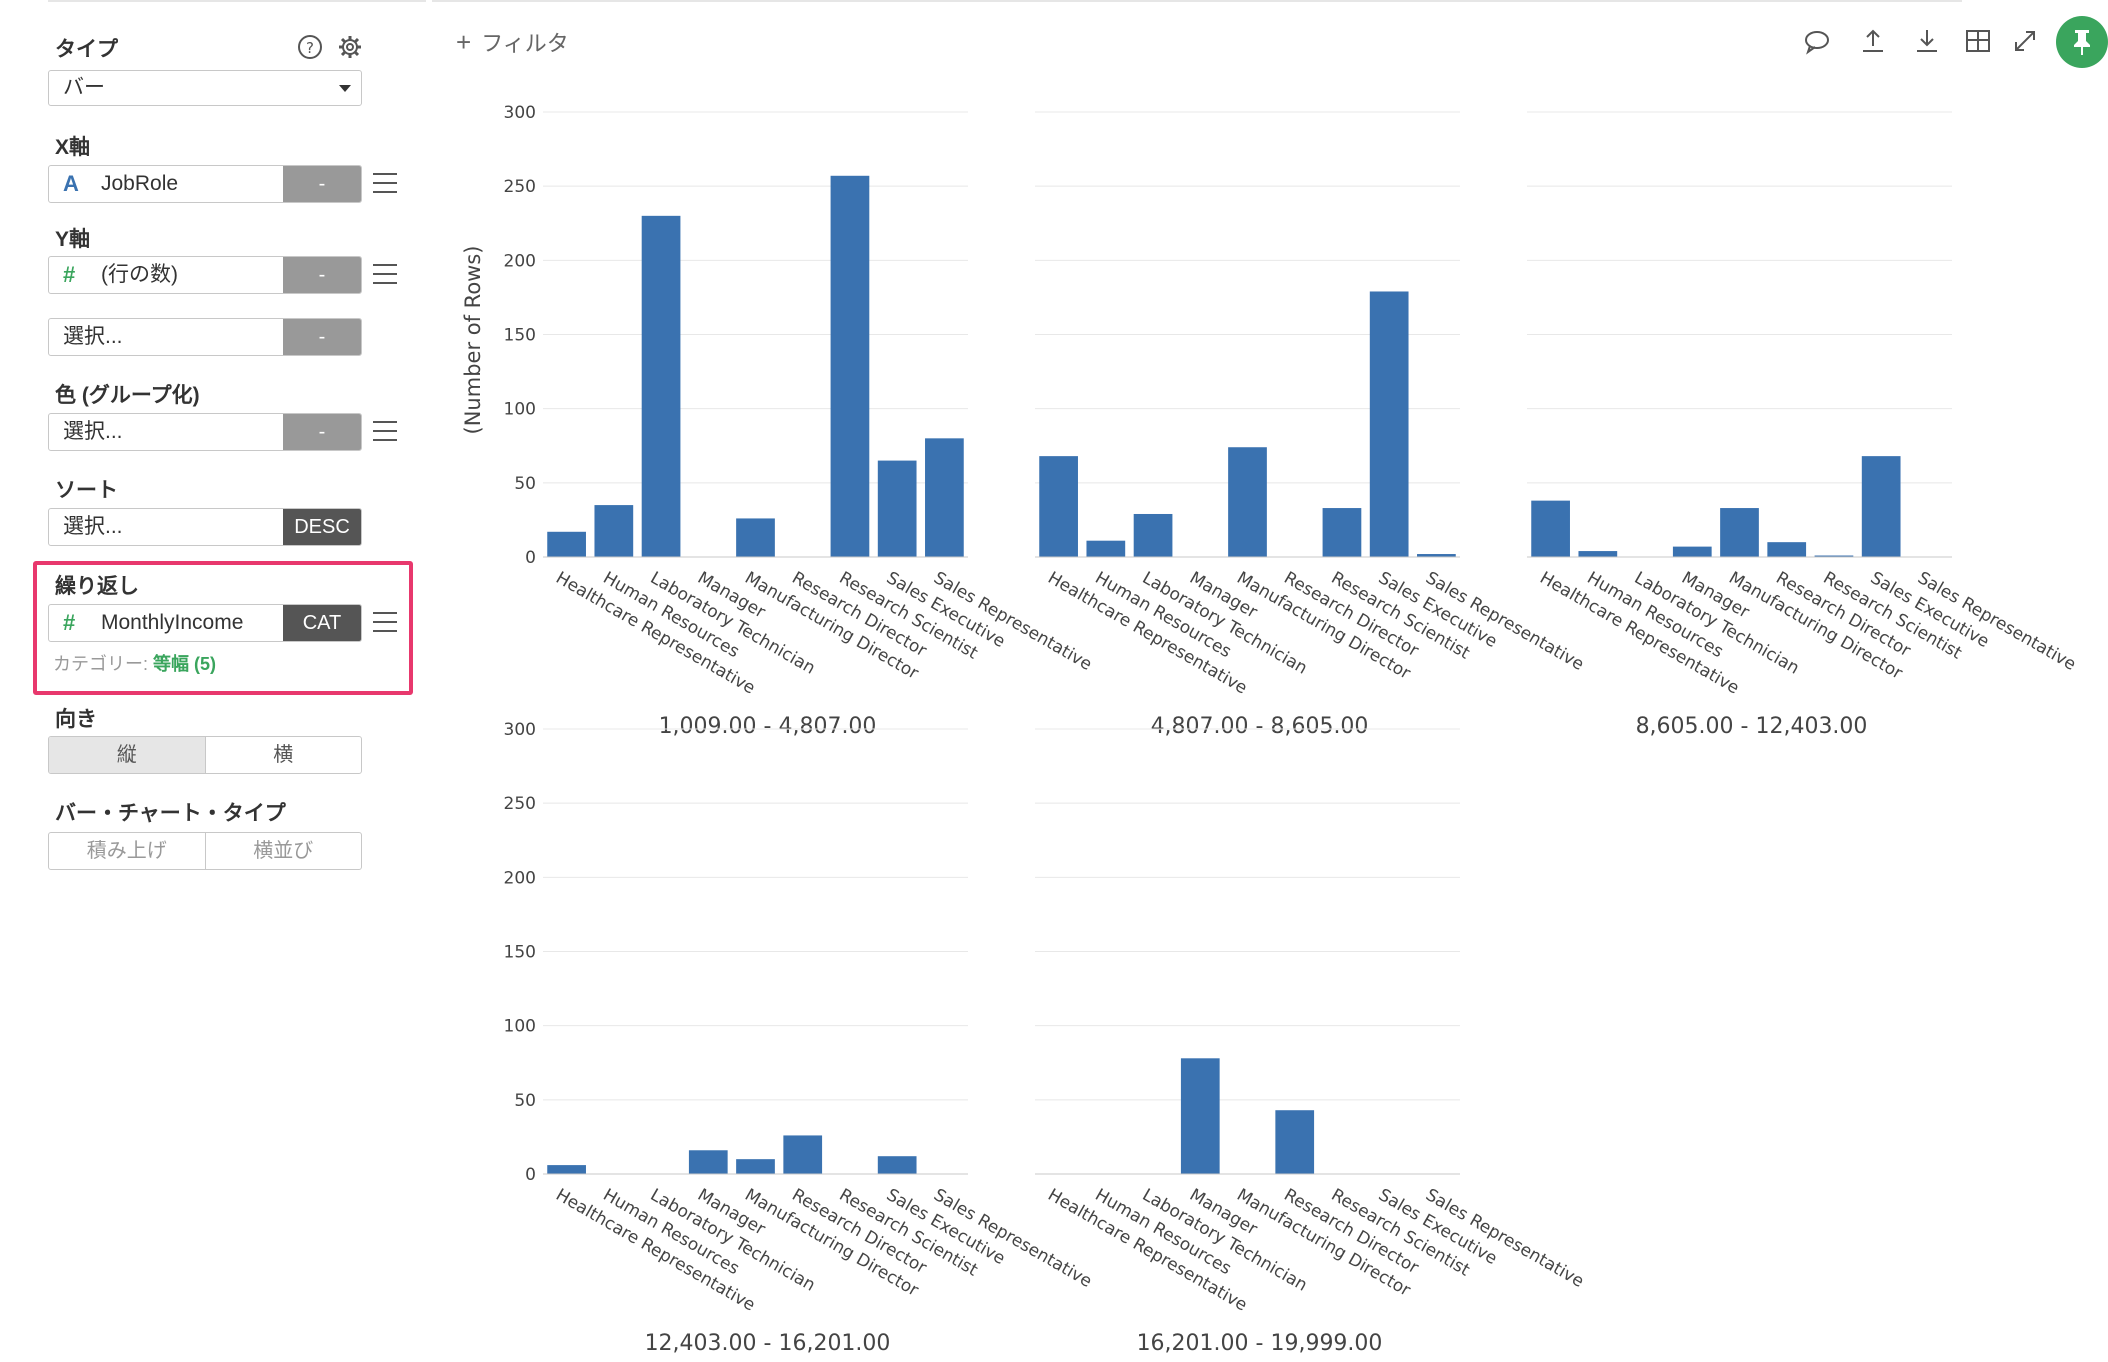 This screenshot has width=2108, height=1362. Describe the element at coordinates (76, 719) in the screenshot. I see `orientation-section-title: 向き` at that location.